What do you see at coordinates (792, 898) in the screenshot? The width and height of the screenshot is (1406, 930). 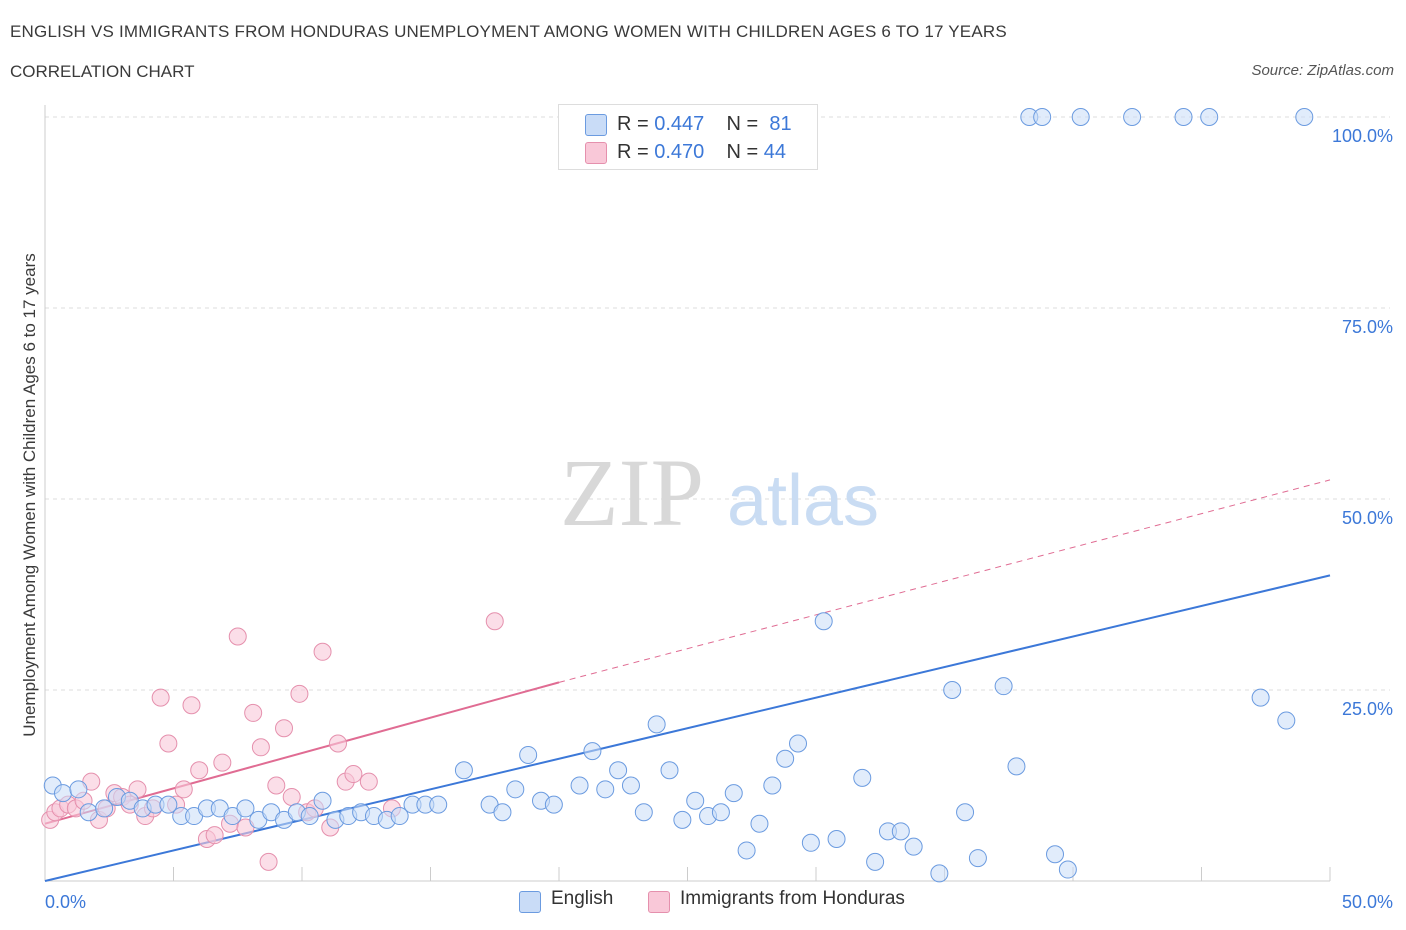 I see `bottom-honduras-label: Immigrants from Honduras` at bounding box center [792, 898].